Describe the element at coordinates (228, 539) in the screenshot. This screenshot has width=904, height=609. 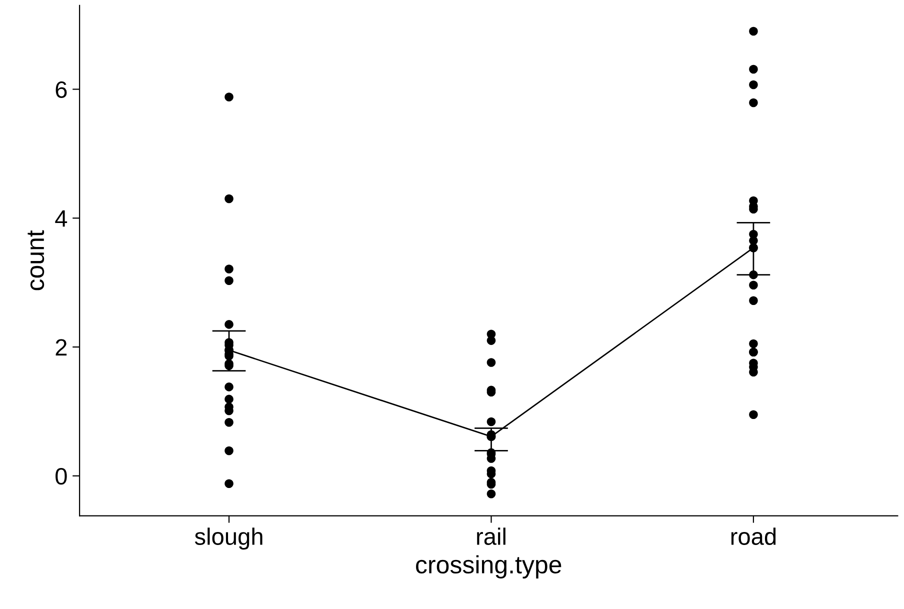
I see `x-tick-label: slough` at that location.